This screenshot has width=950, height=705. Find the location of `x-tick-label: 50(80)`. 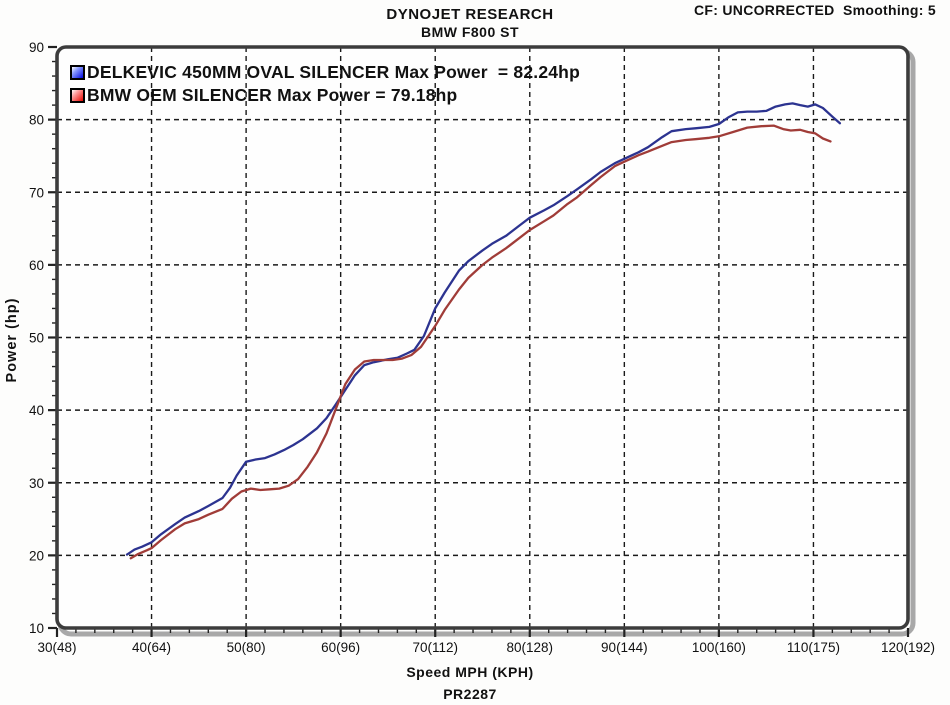

x-tick-label: 50(80) is located at coordinates (246, 647).